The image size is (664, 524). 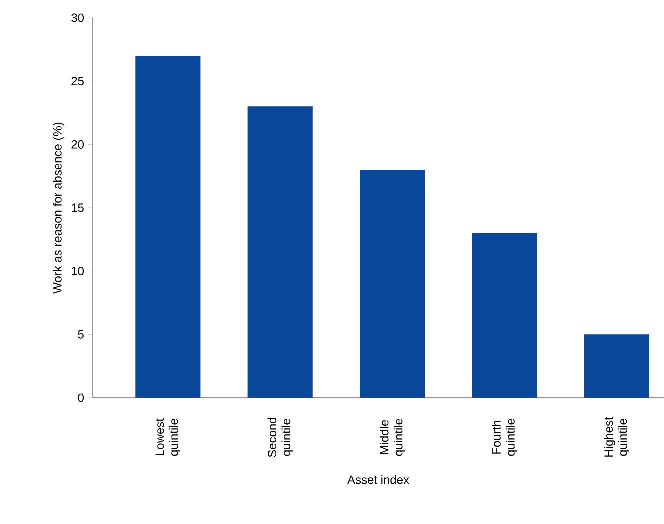 What do you see at coordinates (78, 81) in the screenshot?
I see `y-tick-label: 25` at bounding box center [78, 81].